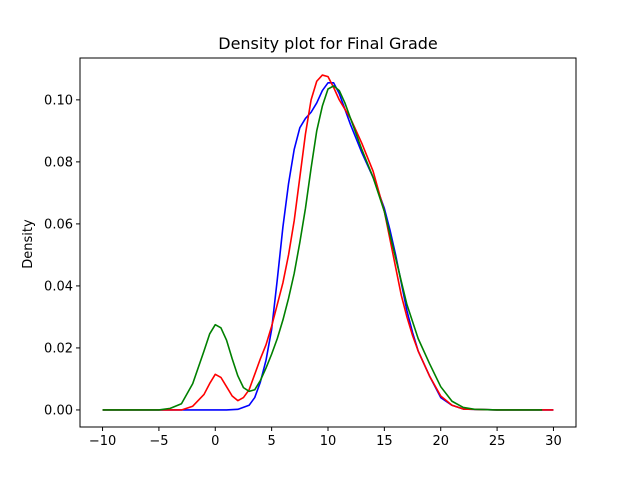 The image size is (640, 480). What do you see at coordinates (58, 410) in the screenshot?
I see `y-tick-label: 0.00` at bounding box center [58, 410].